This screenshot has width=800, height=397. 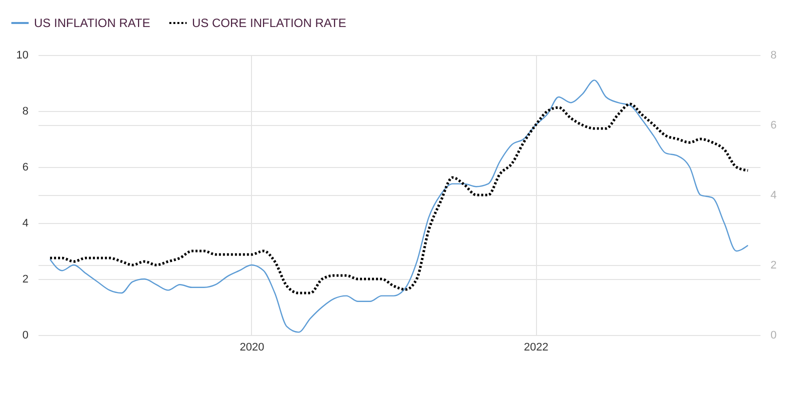 What do you see at coordinates (773, 336) in the screenshot?
I see `y2-tick-label: 0` at bounding box center [773, 336].